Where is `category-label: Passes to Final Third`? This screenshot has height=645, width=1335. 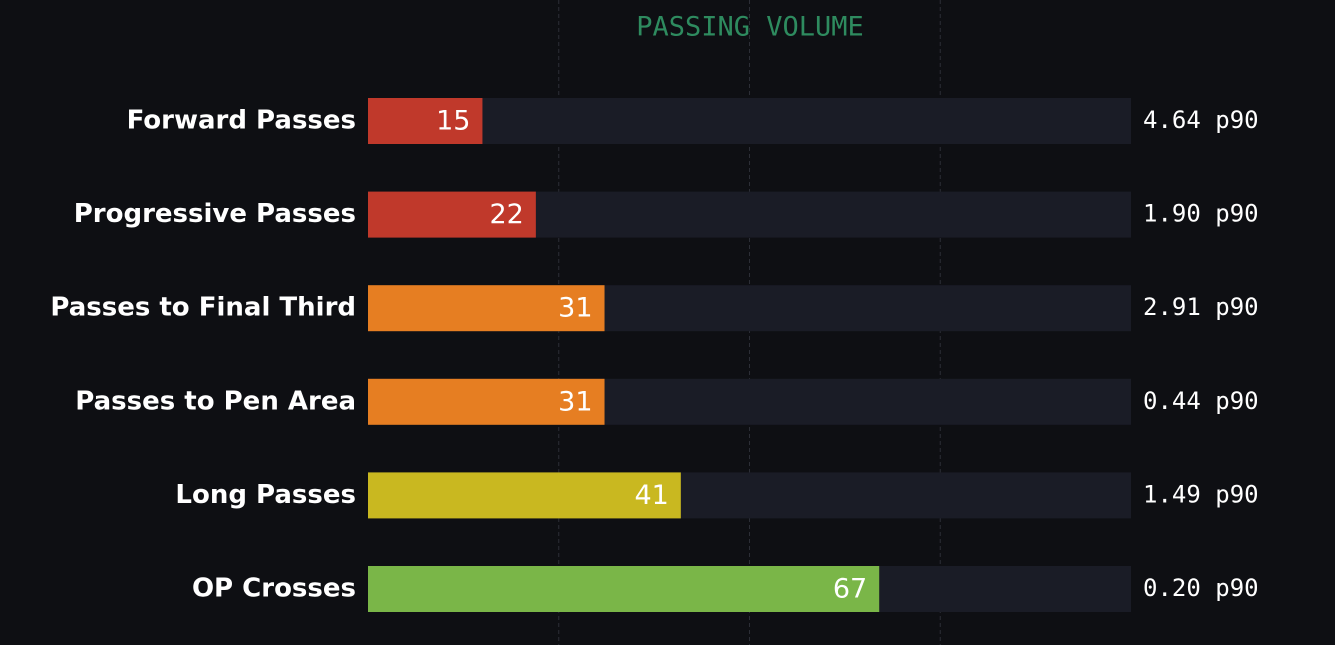 category-label: Passes to Final Third is located at coordinates (203, 308).